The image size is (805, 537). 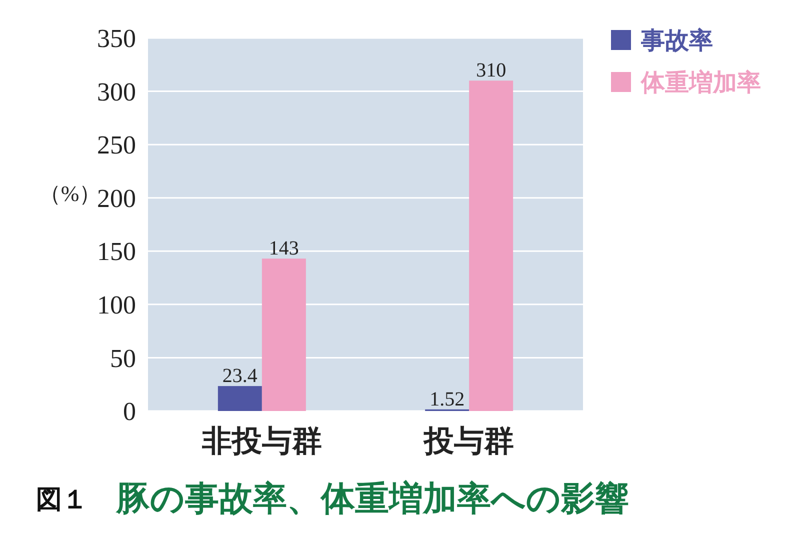 I want to click on y-tick-label: 50, so click(x=123, y=358).